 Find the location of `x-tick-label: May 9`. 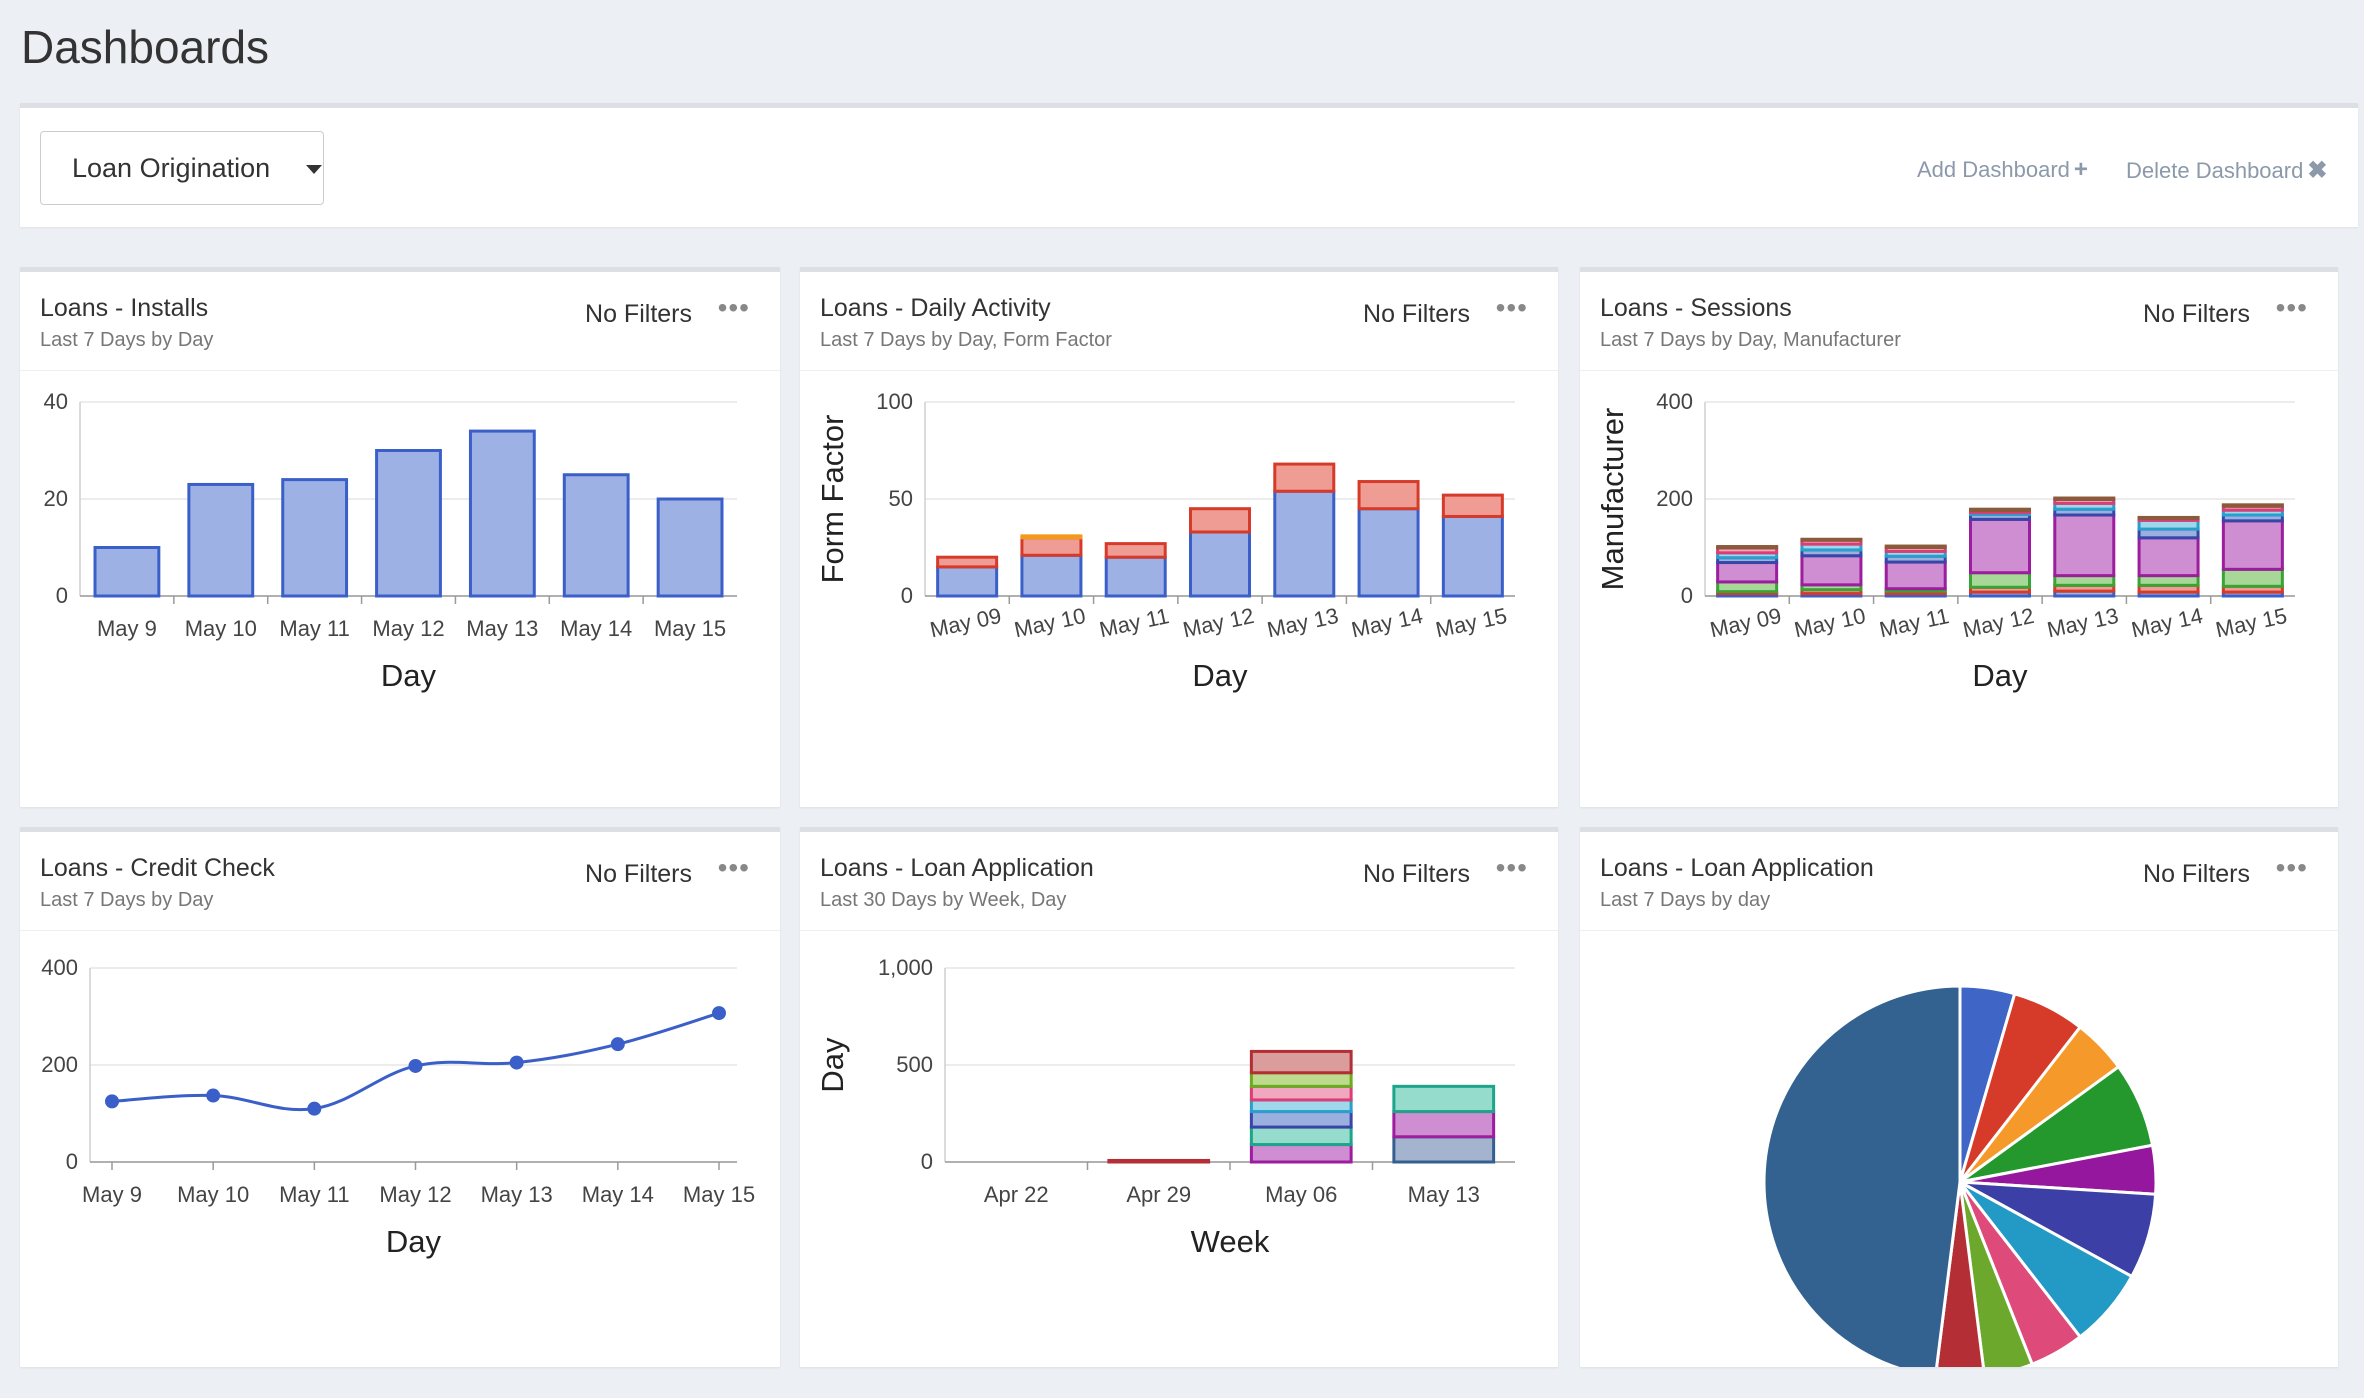

x-tick-label: May 9 is located at coordinates (112, 1194).